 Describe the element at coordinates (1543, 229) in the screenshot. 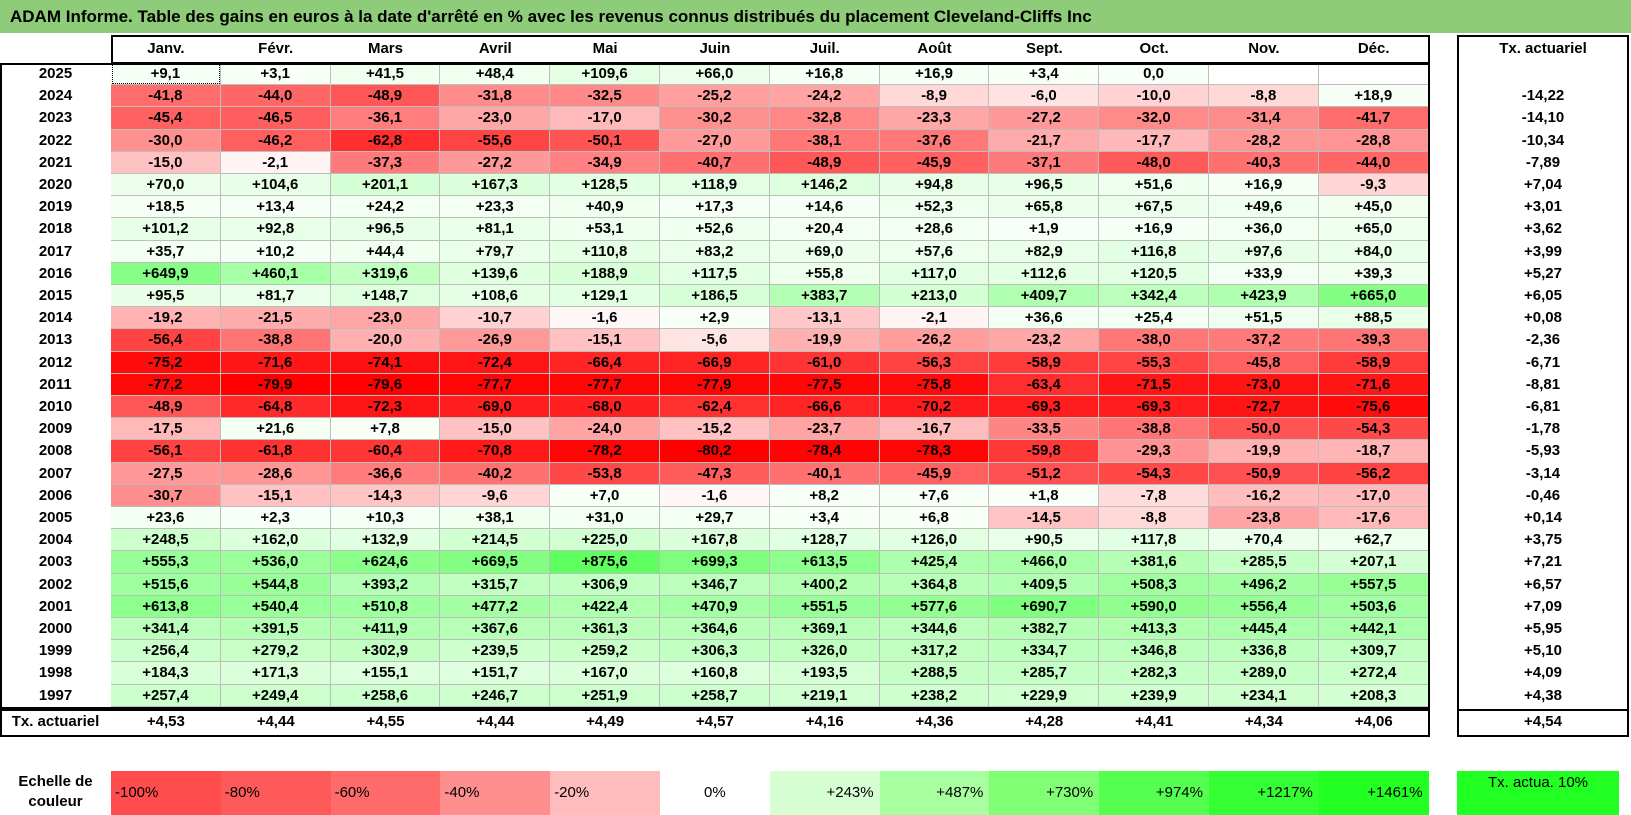

I see `annual-rate-cell: +3,62` at that location.